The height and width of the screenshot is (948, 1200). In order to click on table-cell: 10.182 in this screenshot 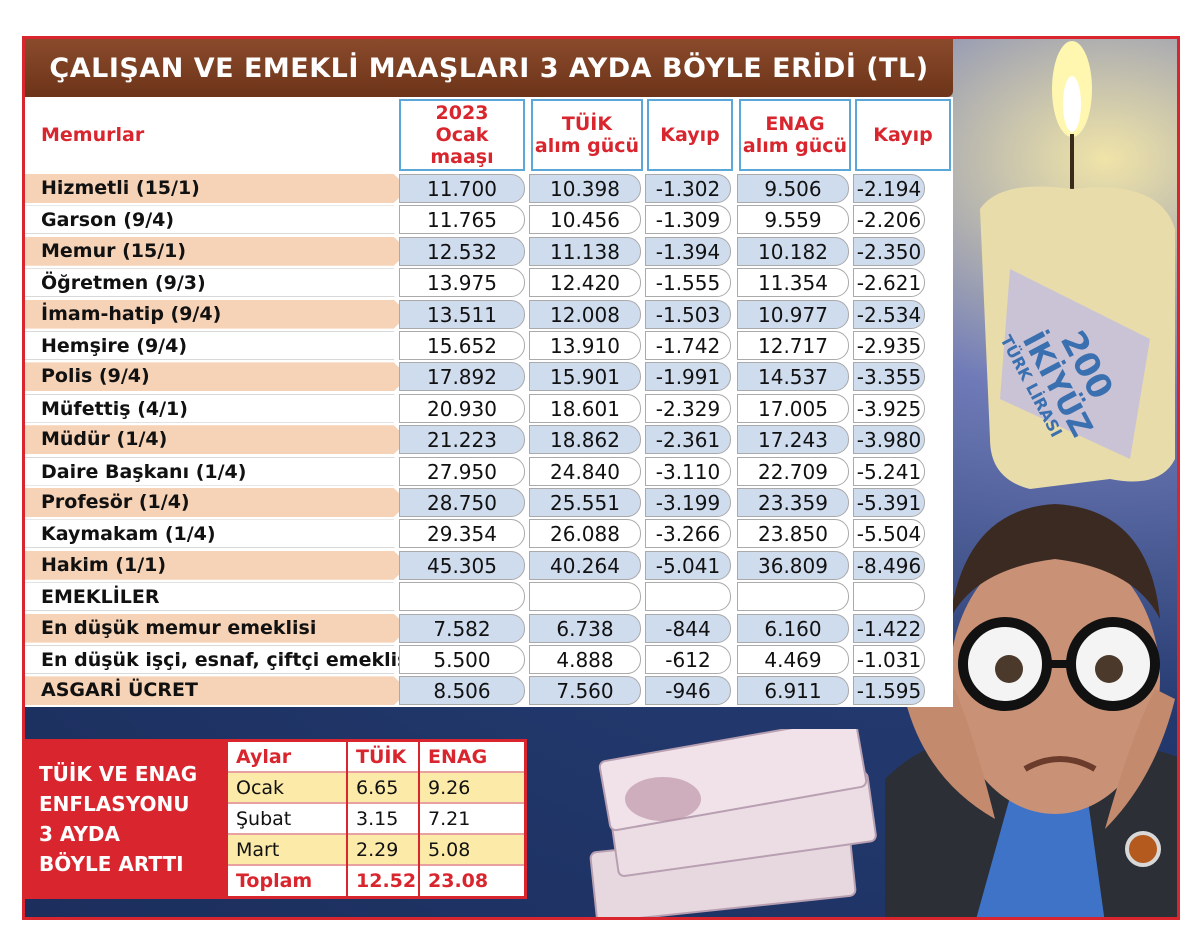, I will do `click(793, 251)`.